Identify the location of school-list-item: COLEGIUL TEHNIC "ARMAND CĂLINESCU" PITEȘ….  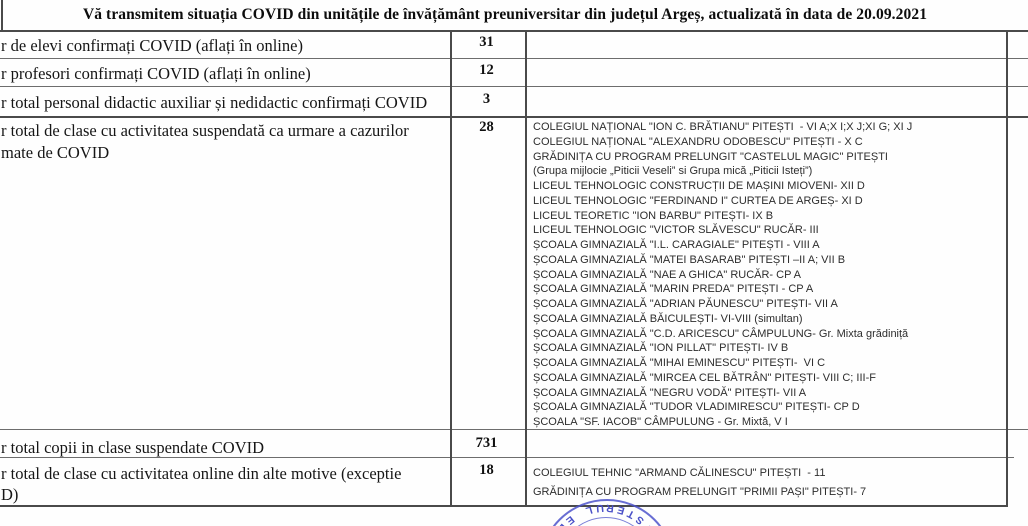
(679, 473).